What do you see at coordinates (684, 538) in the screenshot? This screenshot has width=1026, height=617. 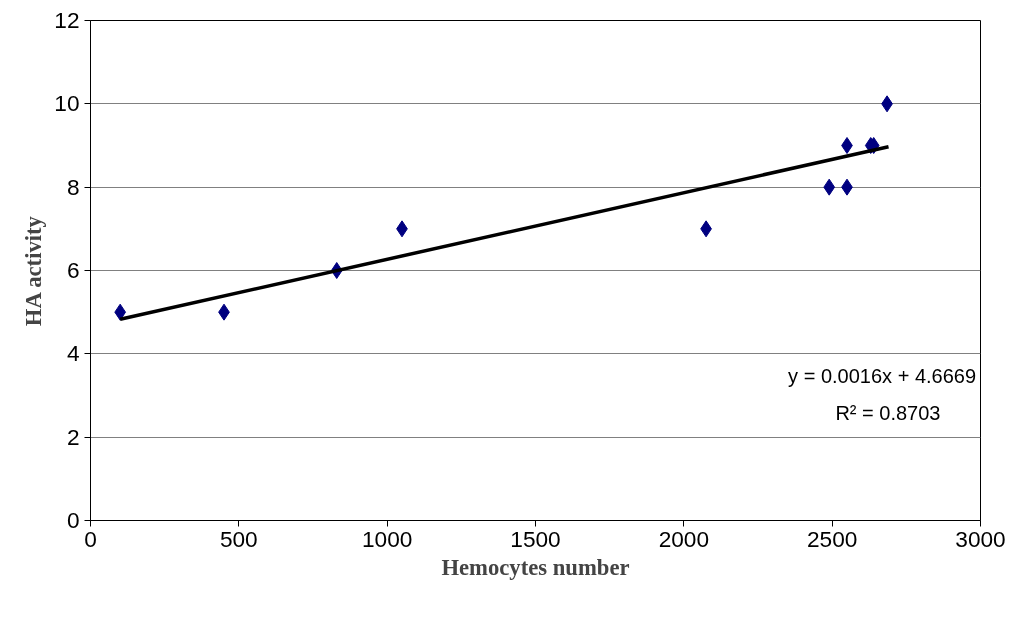 I see `x-tick-label: 2000` at bounding box center [684, 538].